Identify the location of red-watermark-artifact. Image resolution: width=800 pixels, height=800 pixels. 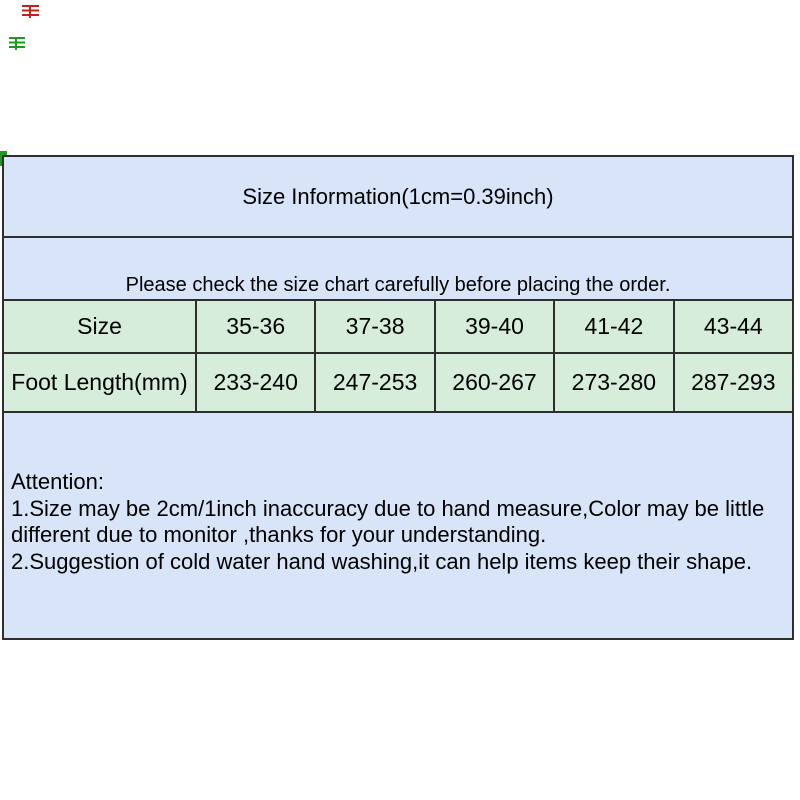
(30, 11).